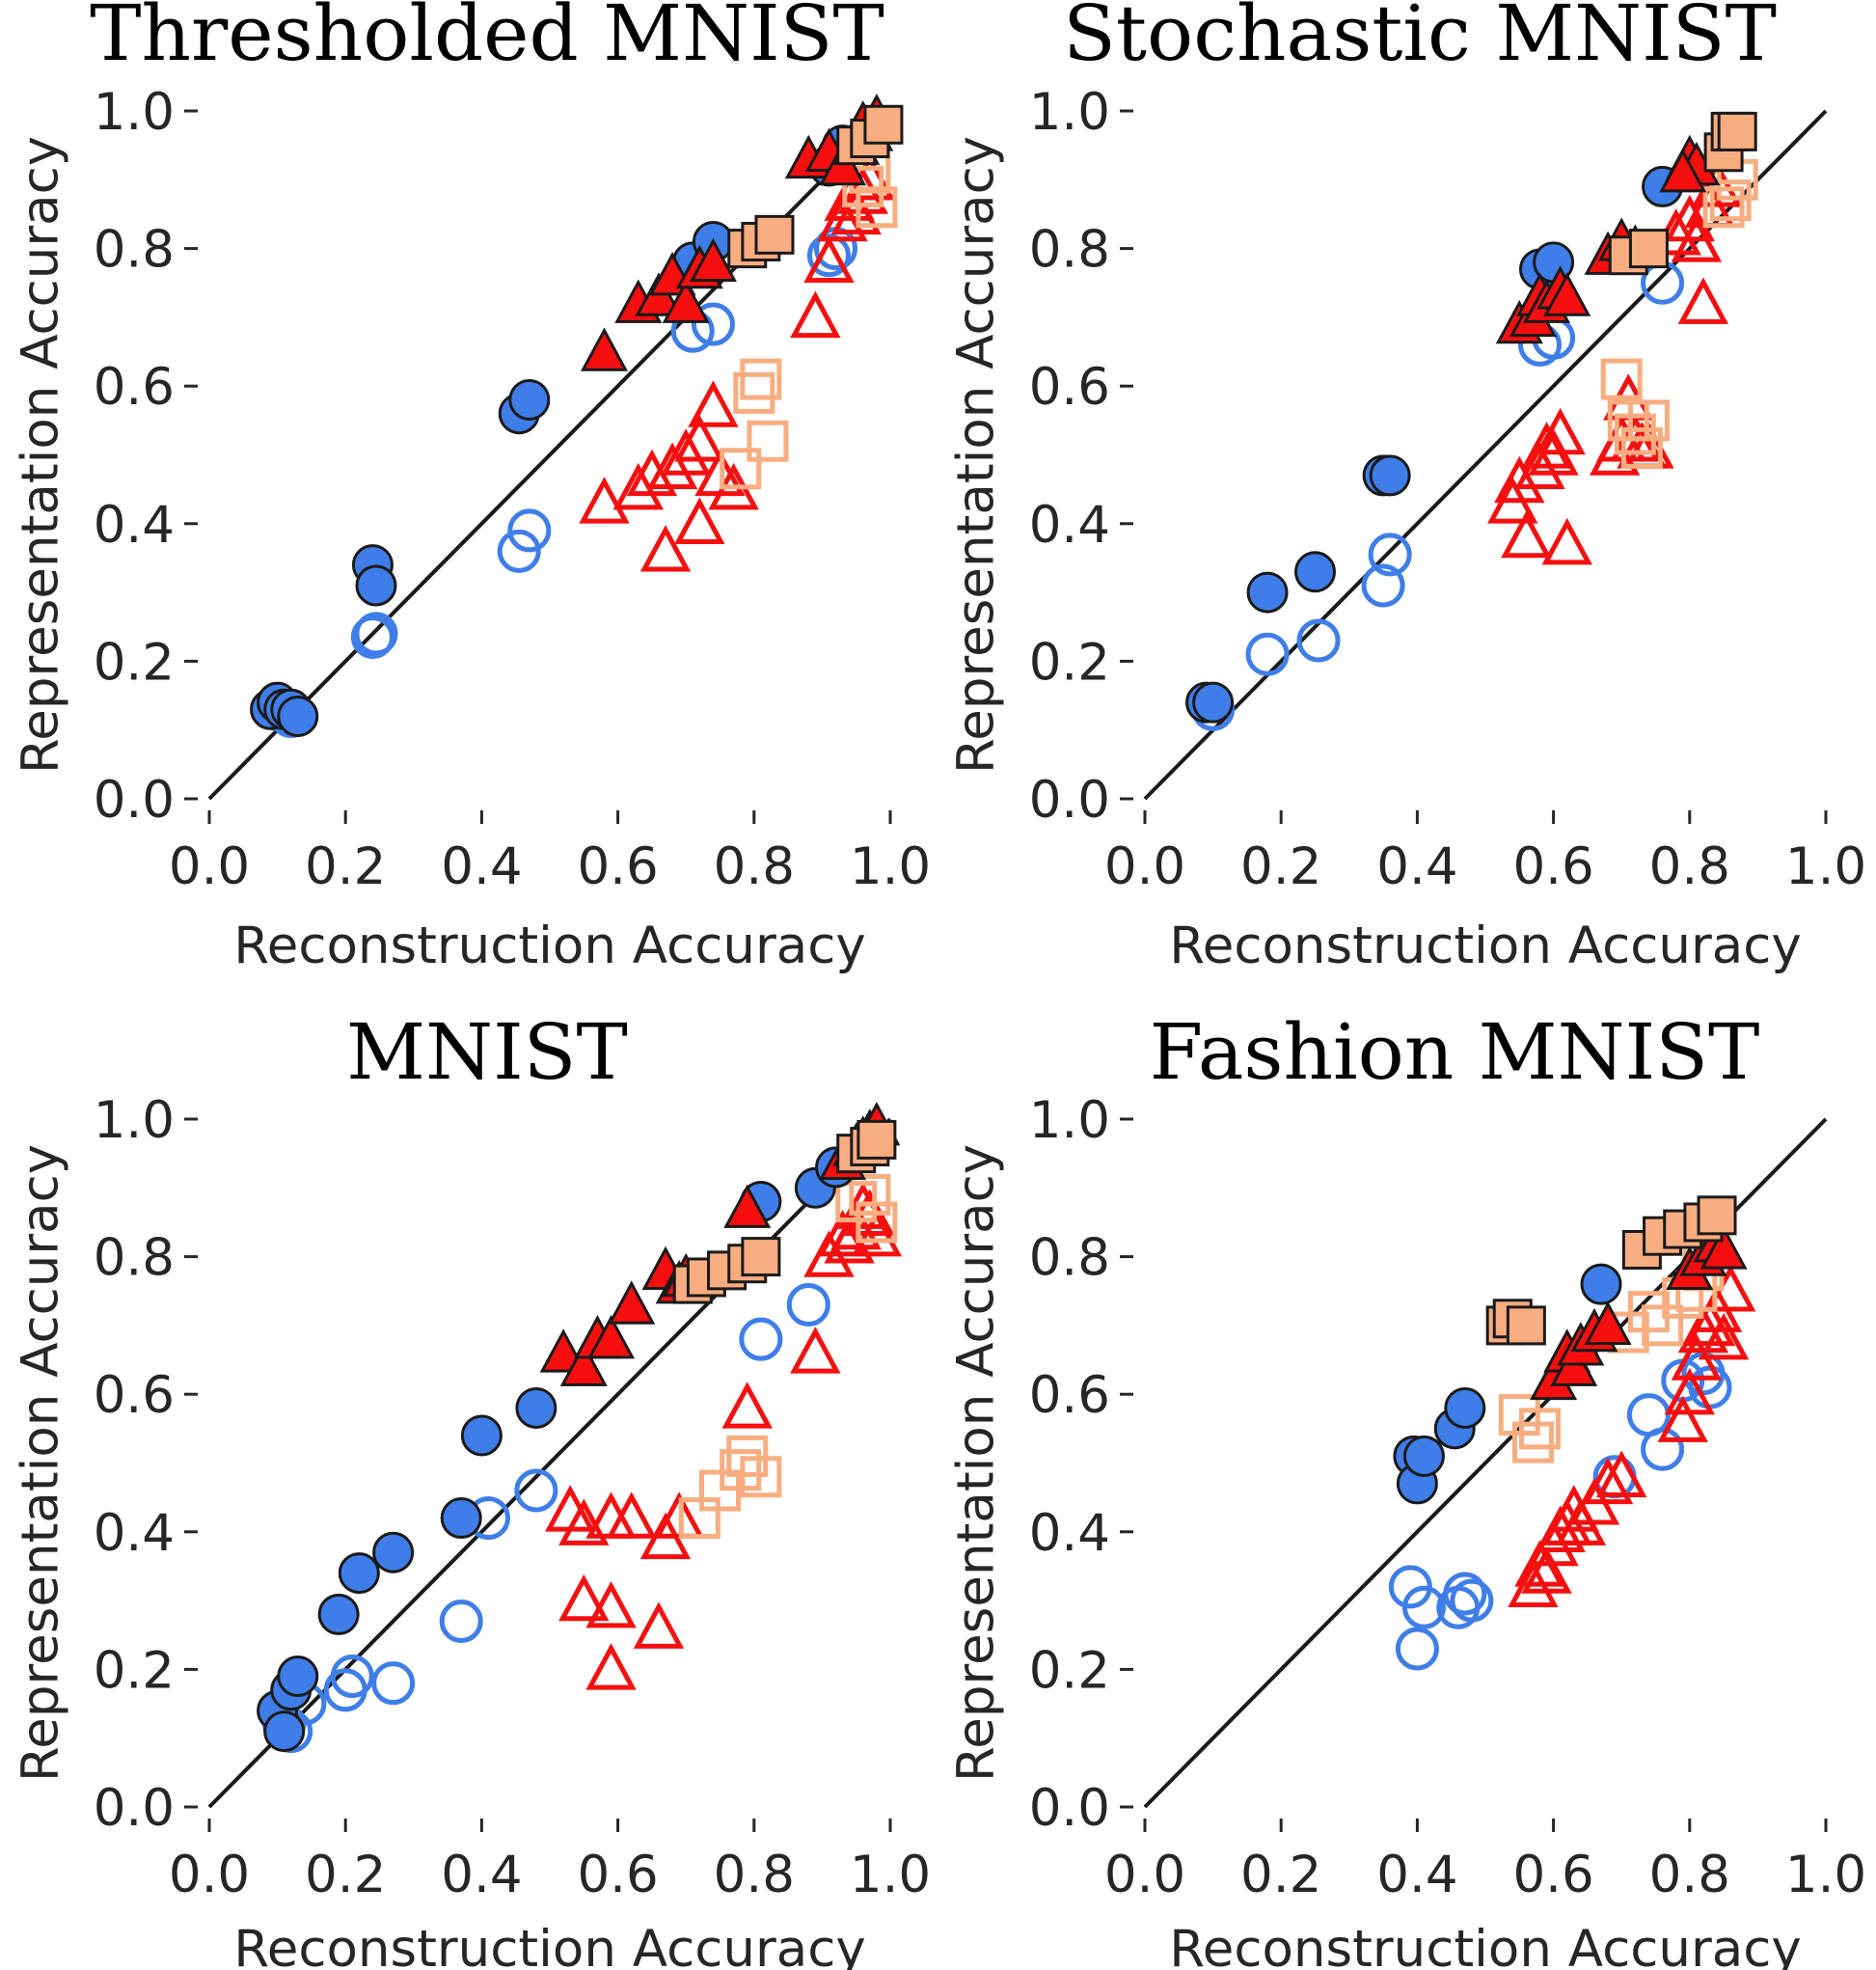  I want to click on series-orange-filled, so click(1682, 193).